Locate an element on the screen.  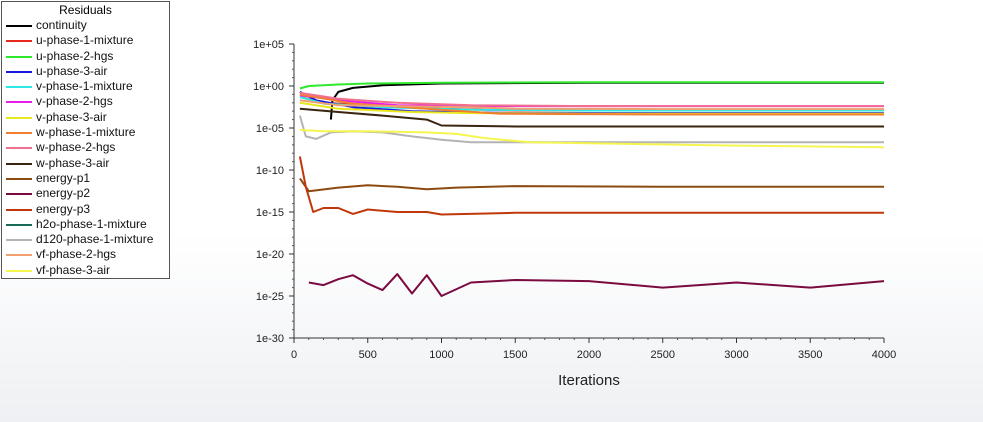
legend-label: w-phase-1-mixture is located at coordinates (86, 132).